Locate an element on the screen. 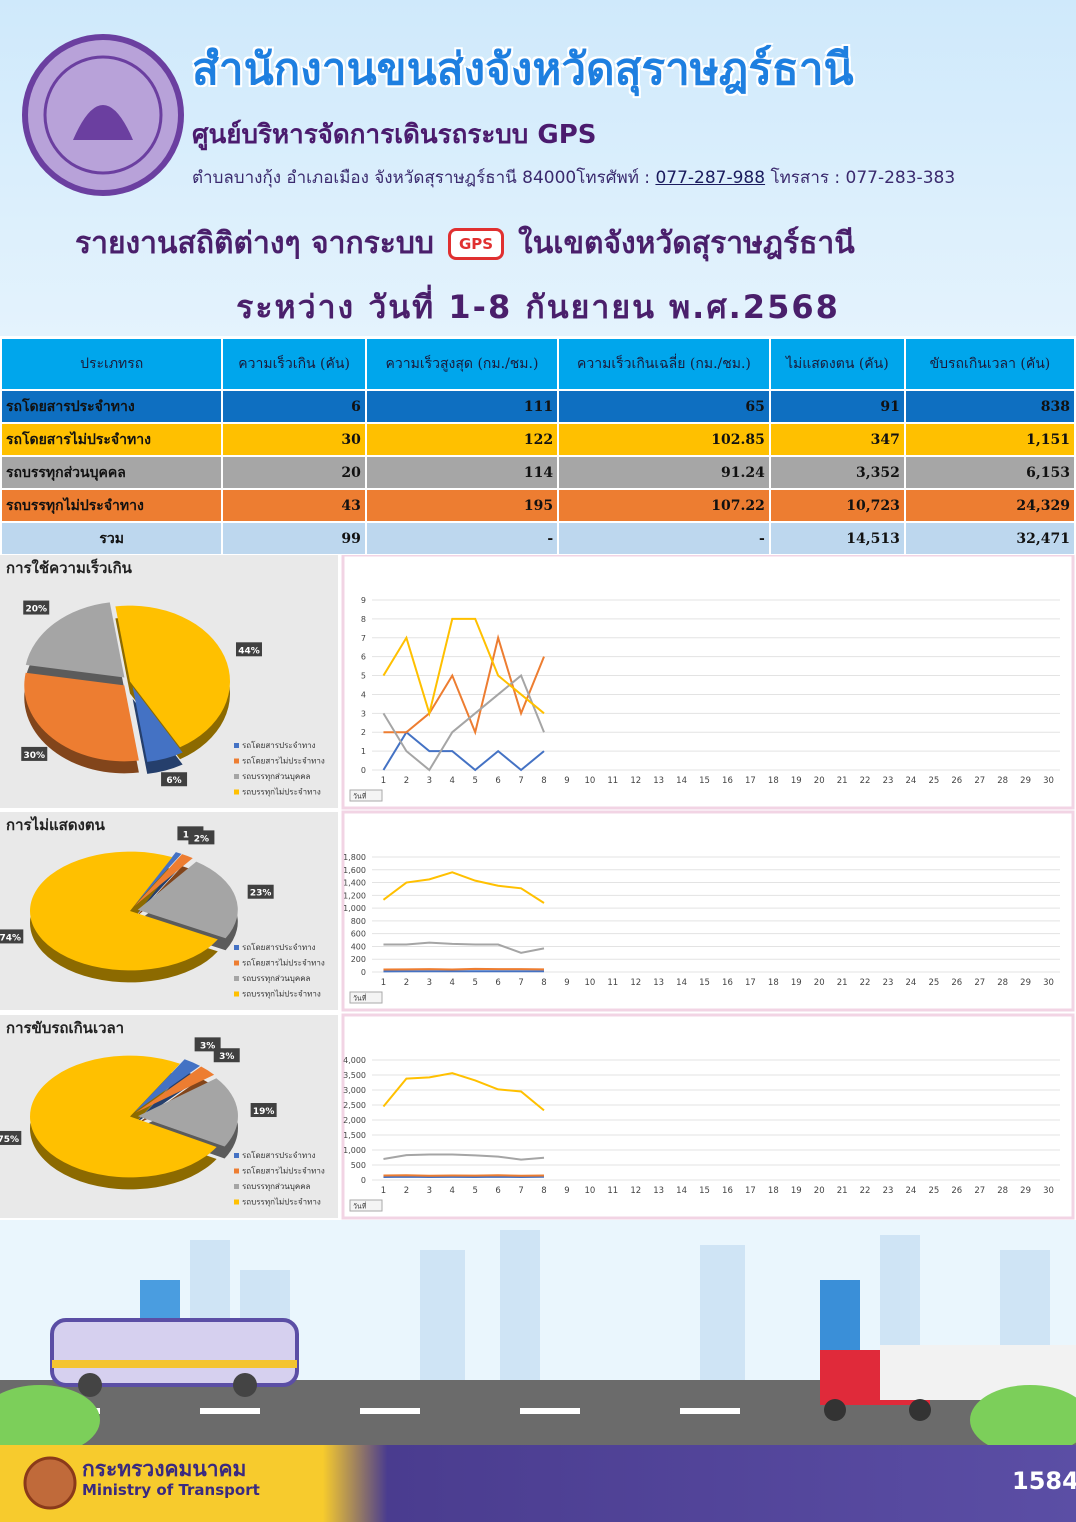 The height and width of the screenshot is (1522, 1076). y-tick-label: 3 is located at coordinates (363, 713).